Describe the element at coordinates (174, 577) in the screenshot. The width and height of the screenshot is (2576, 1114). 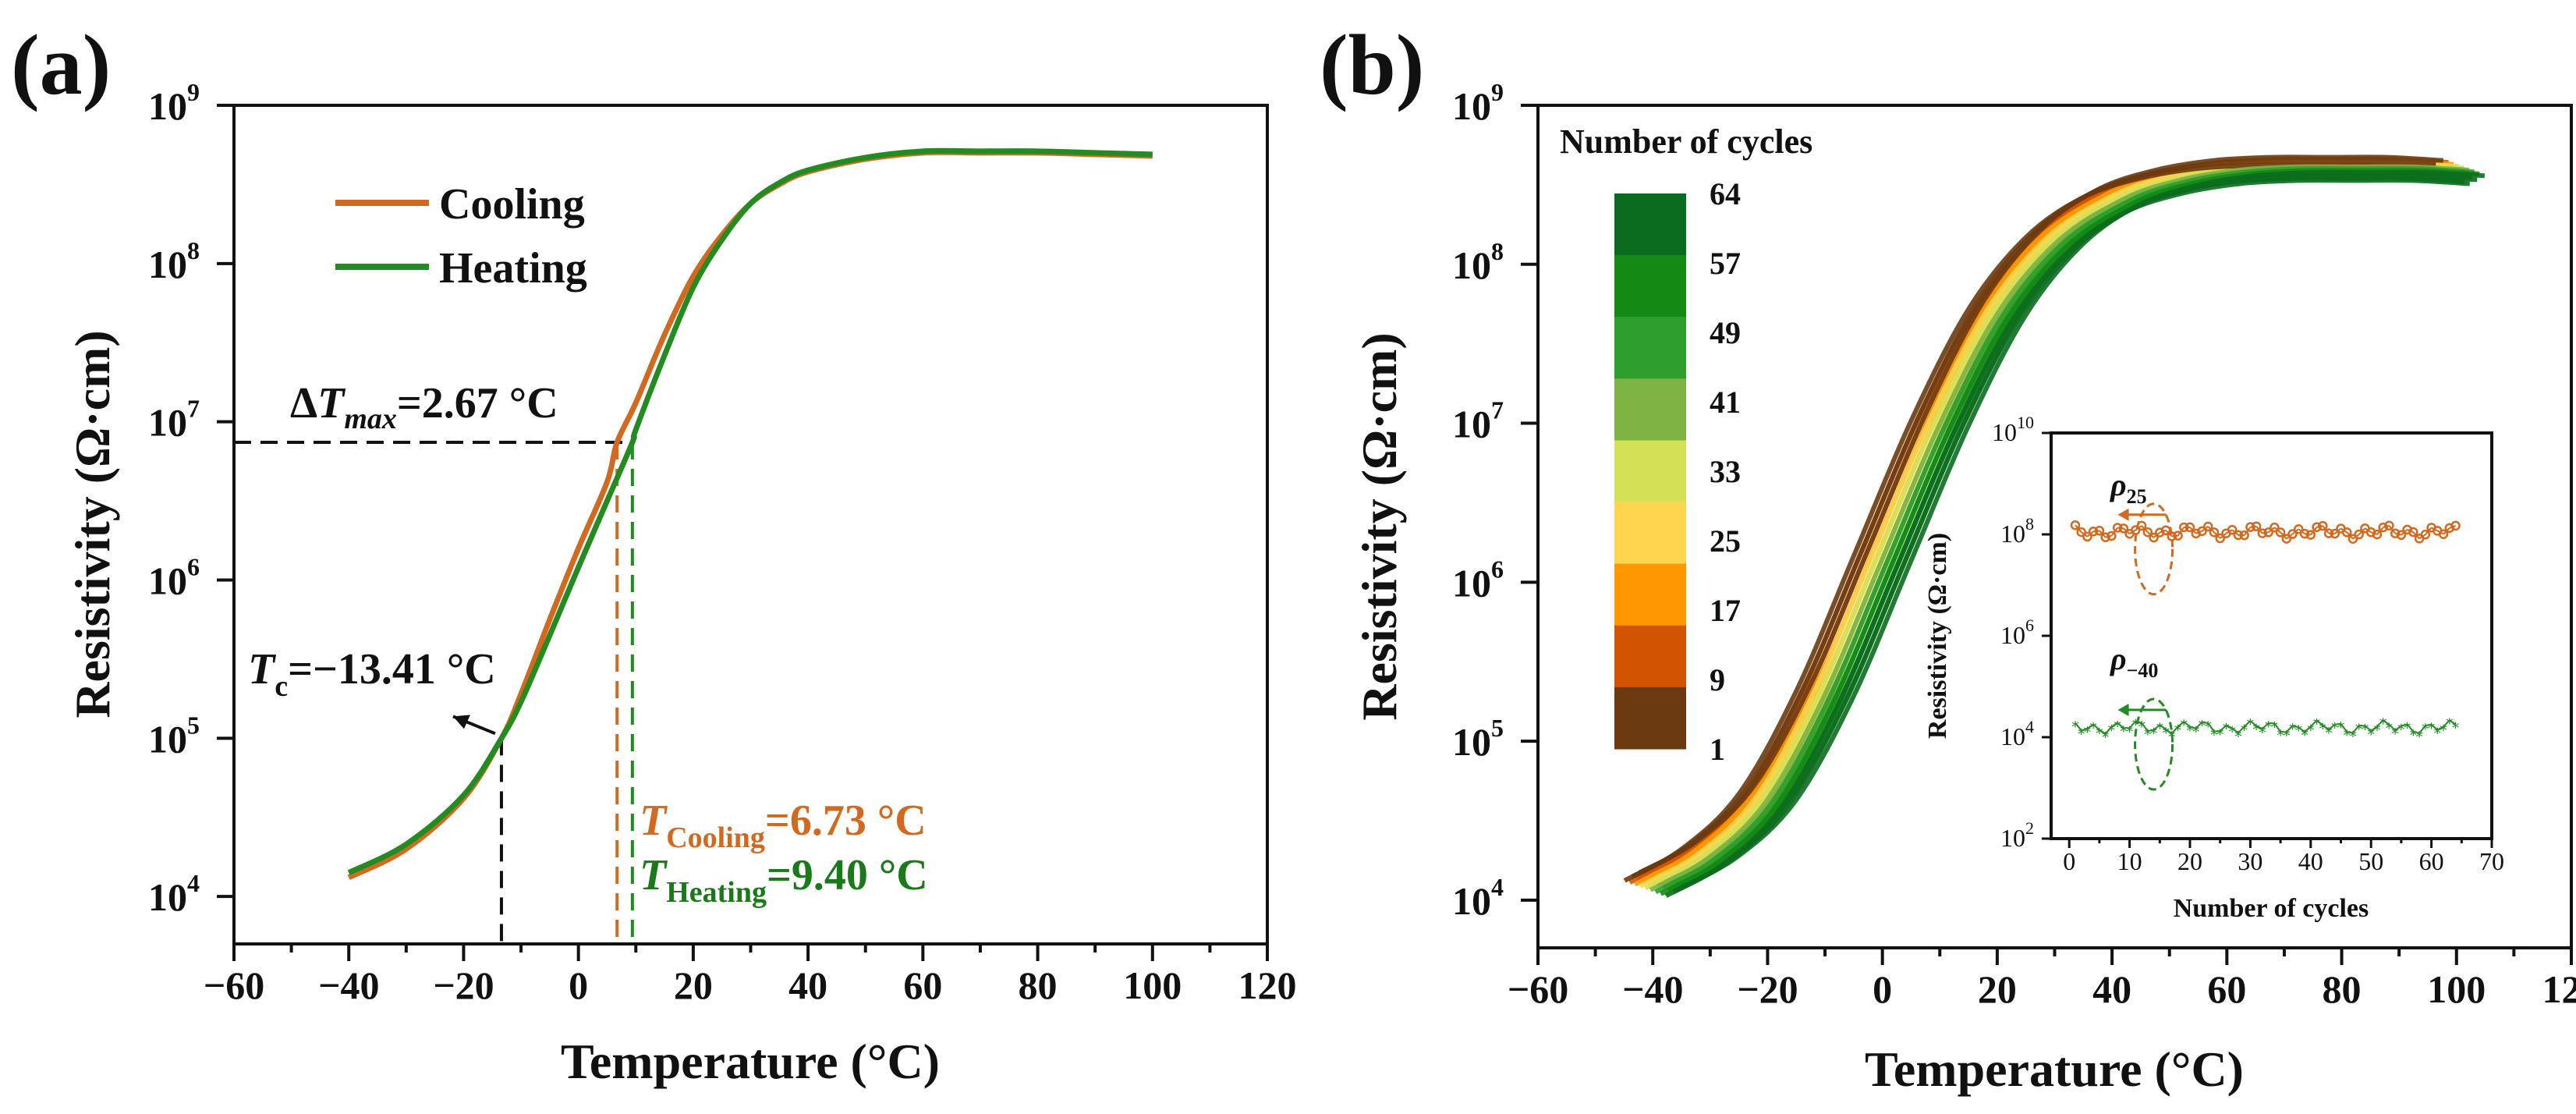
I see `y-tick-label: 10⁶` at that location.